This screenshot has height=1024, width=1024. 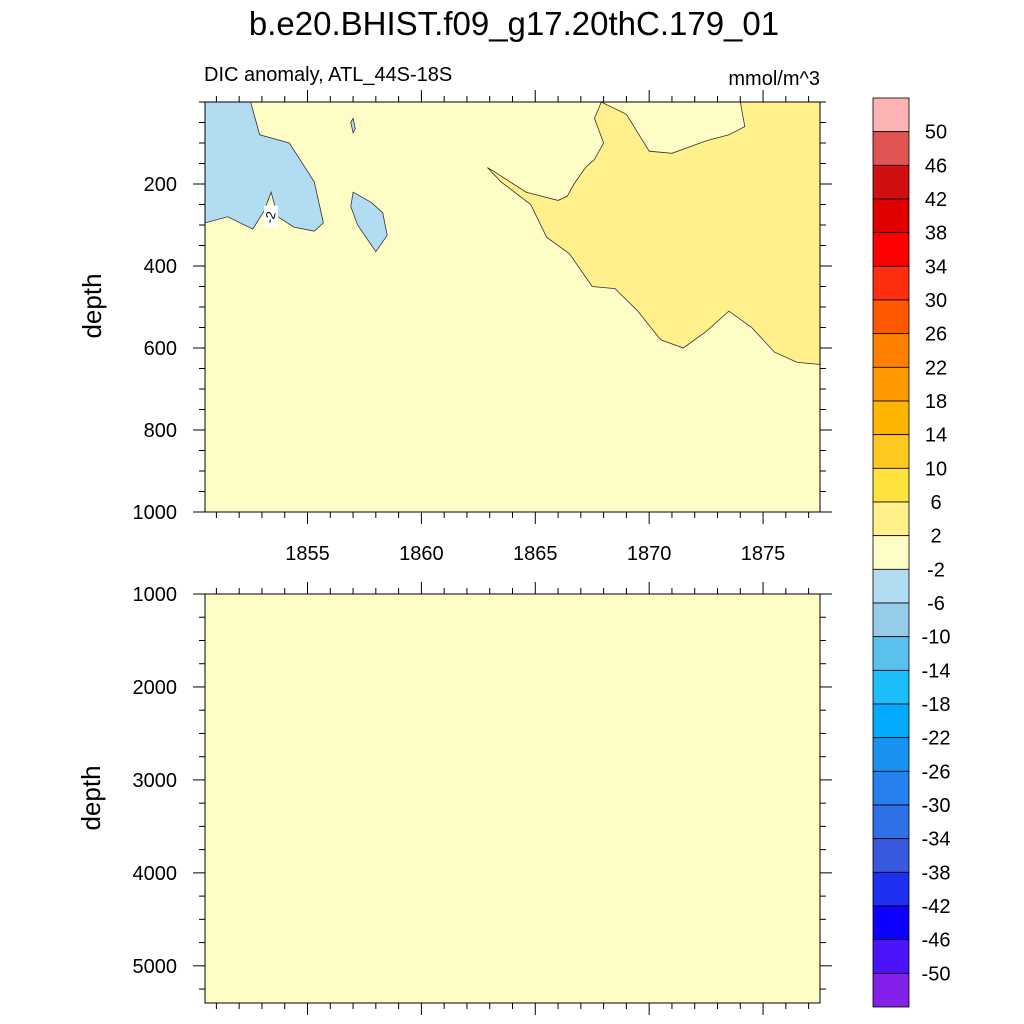 I want to click on bottom-panel-y-axis-label: depth, so click(x=91, y=797).